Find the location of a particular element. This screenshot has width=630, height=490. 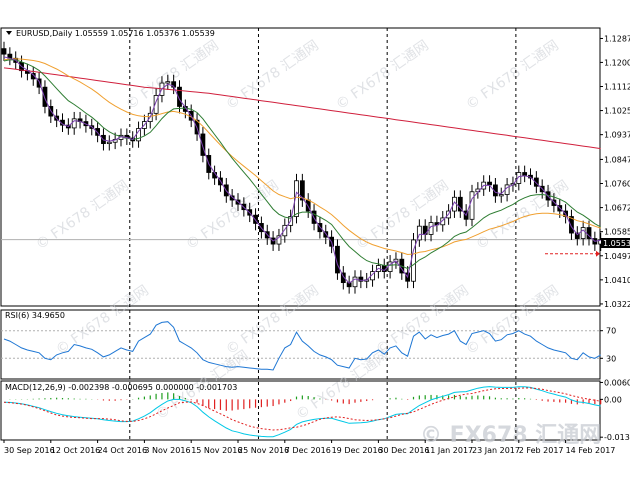

time-tick-label: 19 Dec 2016 is located at coordinates (357, 450).